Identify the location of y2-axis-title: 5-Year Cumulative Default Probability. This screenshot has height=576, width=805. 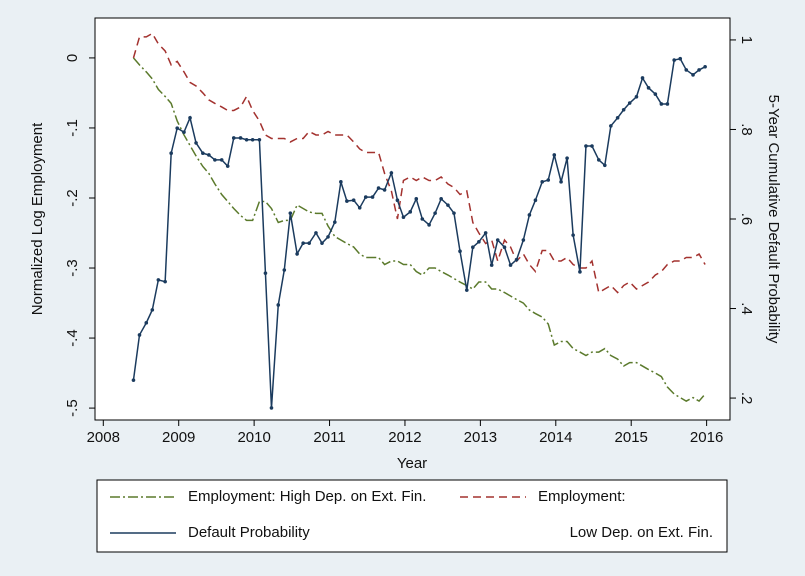
(773, 219).